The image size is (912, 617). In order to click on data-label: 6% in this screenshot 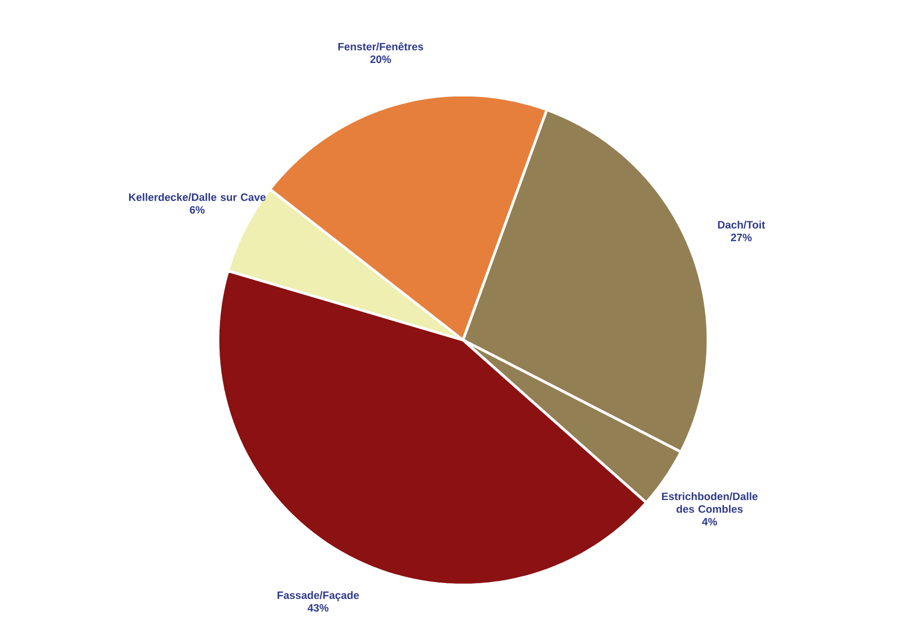, I will do `click(197, 210)`.